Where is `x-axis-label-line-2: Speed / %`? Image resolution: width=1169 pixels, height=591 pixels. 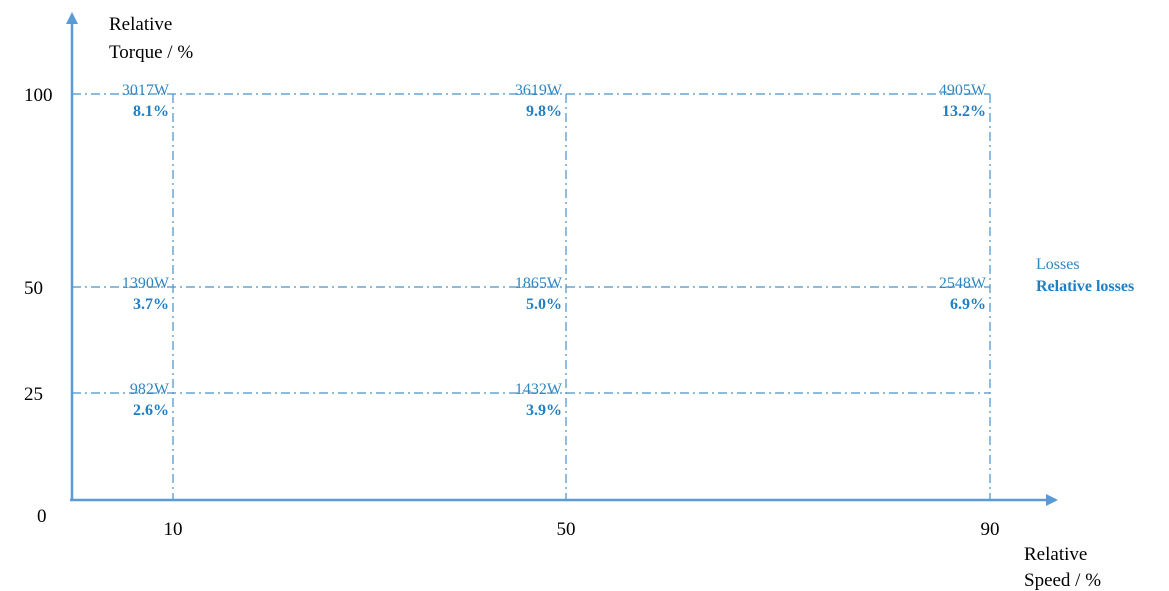 x-axis-label-line-2: Speed / % is located at coordinates (1062, 580).